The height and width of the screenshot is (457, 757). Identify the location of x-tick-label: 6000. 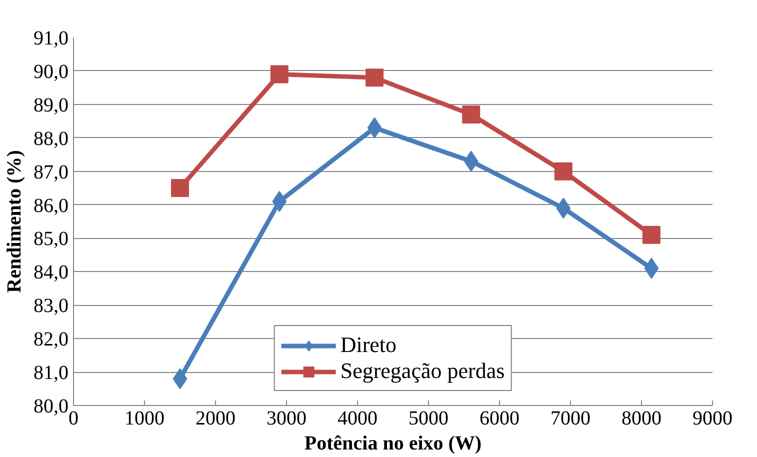
(500, 419).